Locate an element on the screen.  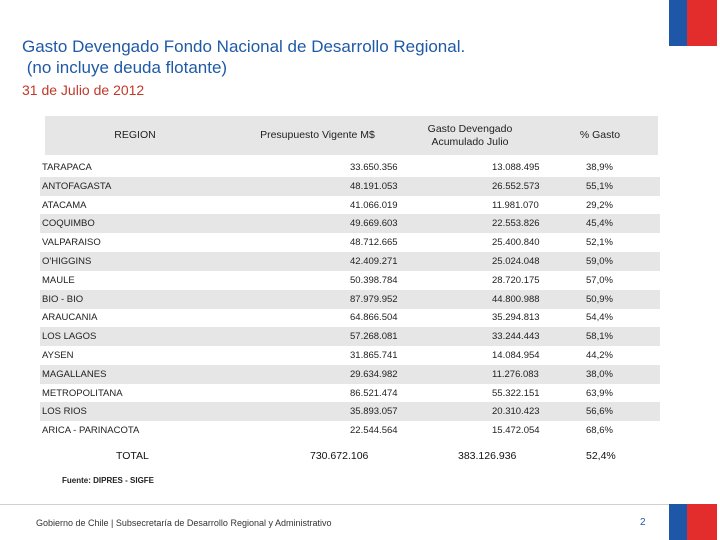
cell-region: LOS LAGOS is located at coordinates (69, 337).